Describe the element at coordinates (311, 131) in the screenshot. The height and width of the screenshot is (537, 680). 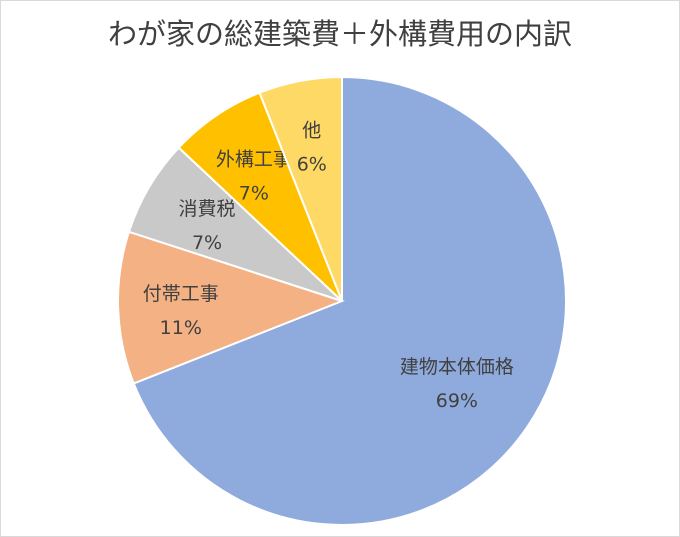
I see `slice-label-5: 他` at that location.